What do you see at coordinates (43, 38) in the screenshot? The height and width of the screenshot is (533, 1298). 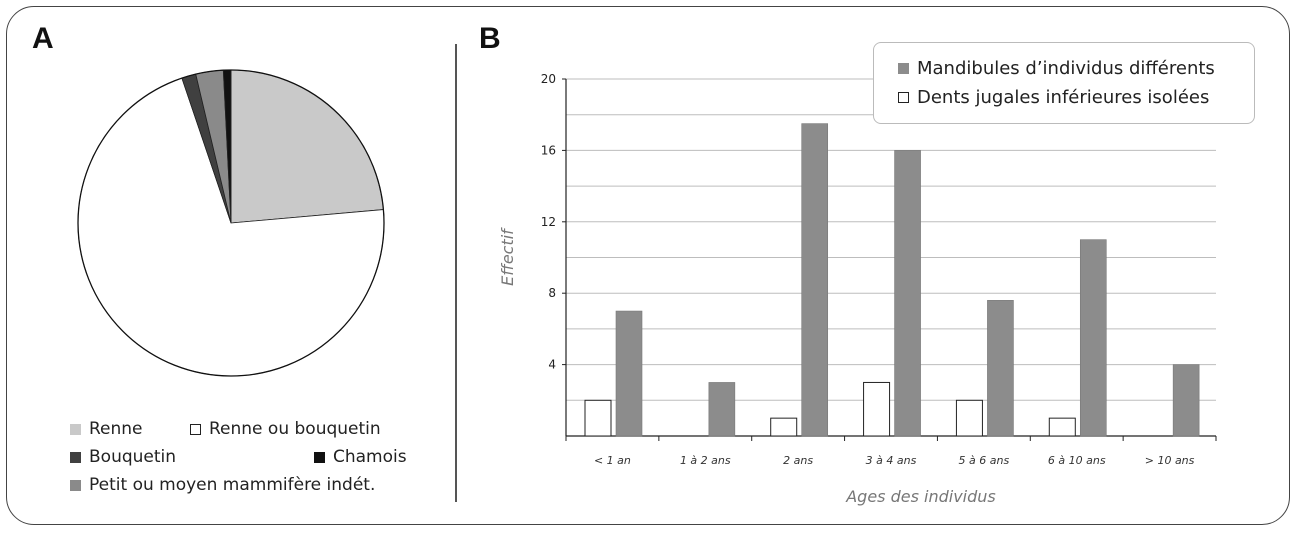 I see `panel-a-label: A` at bounding box center [43, 38].